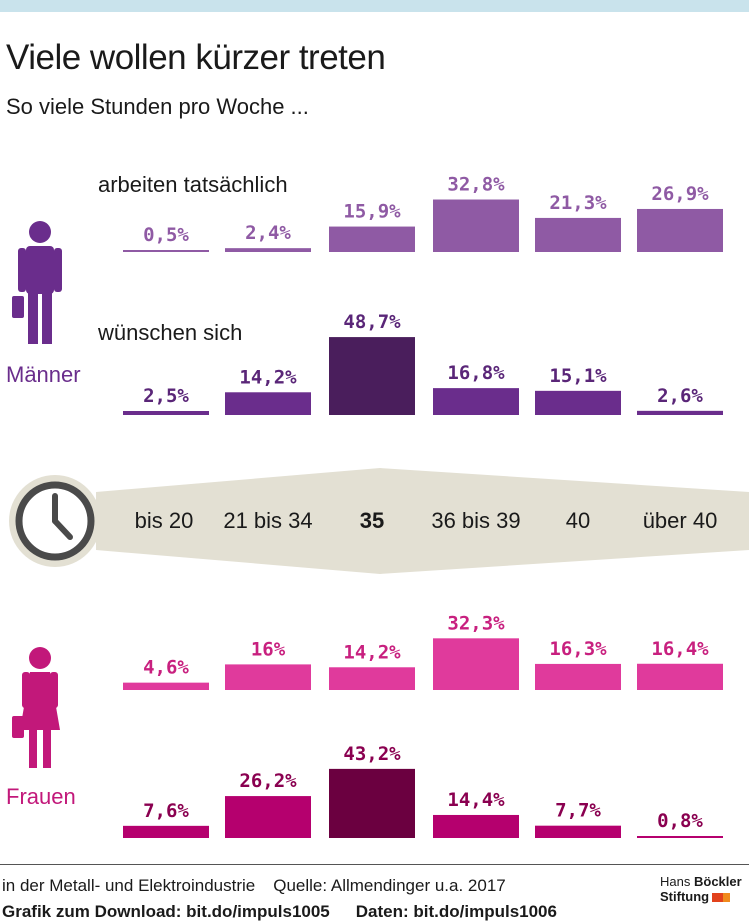 The height and width of the screenshot is (923, 749). Describe the element at coordinates (680, 396) in the screenshot. I see `value-label-men-desired-5: 2,6%` at that location.